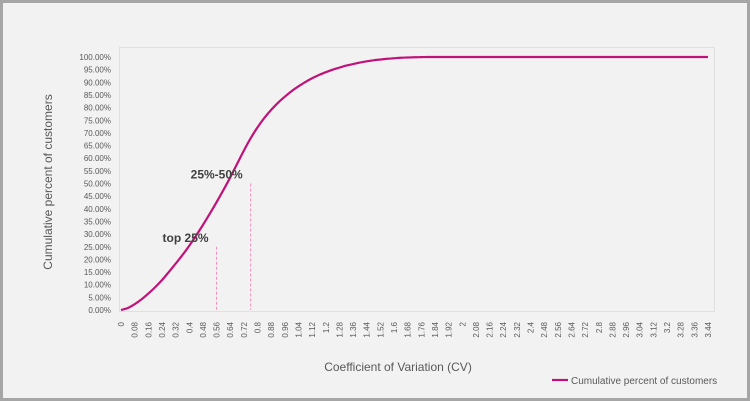  What do you see at coordinates (490, 329) in the screenshot?
I see `x-tick-label: 2.16` at bounding box center [490, 329].